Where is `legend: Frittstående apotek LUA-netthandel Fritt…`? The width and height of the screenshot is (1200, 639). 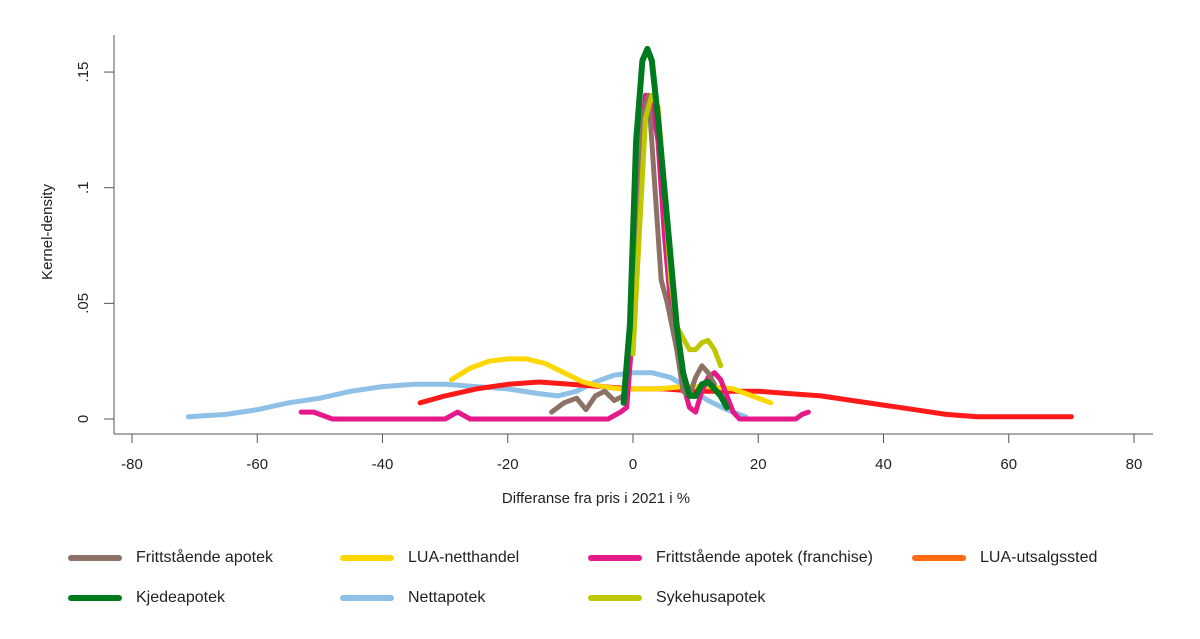
legend: Frittstående apotek LUA-netthandel Fritt… is located at coordinates (618, 578).